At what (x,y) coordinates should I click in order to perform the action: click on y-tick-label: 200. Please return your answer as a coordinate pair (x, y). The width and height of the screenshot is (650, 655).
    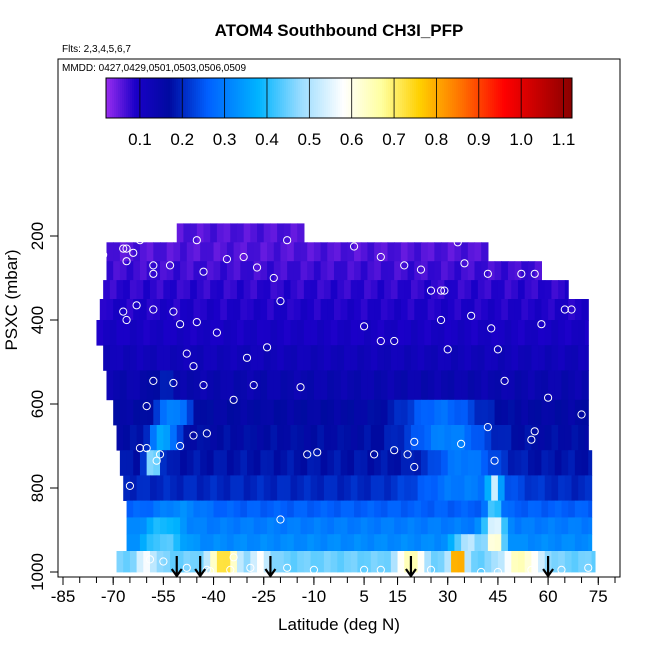
    Looking at the image, I should click on (37, 236).